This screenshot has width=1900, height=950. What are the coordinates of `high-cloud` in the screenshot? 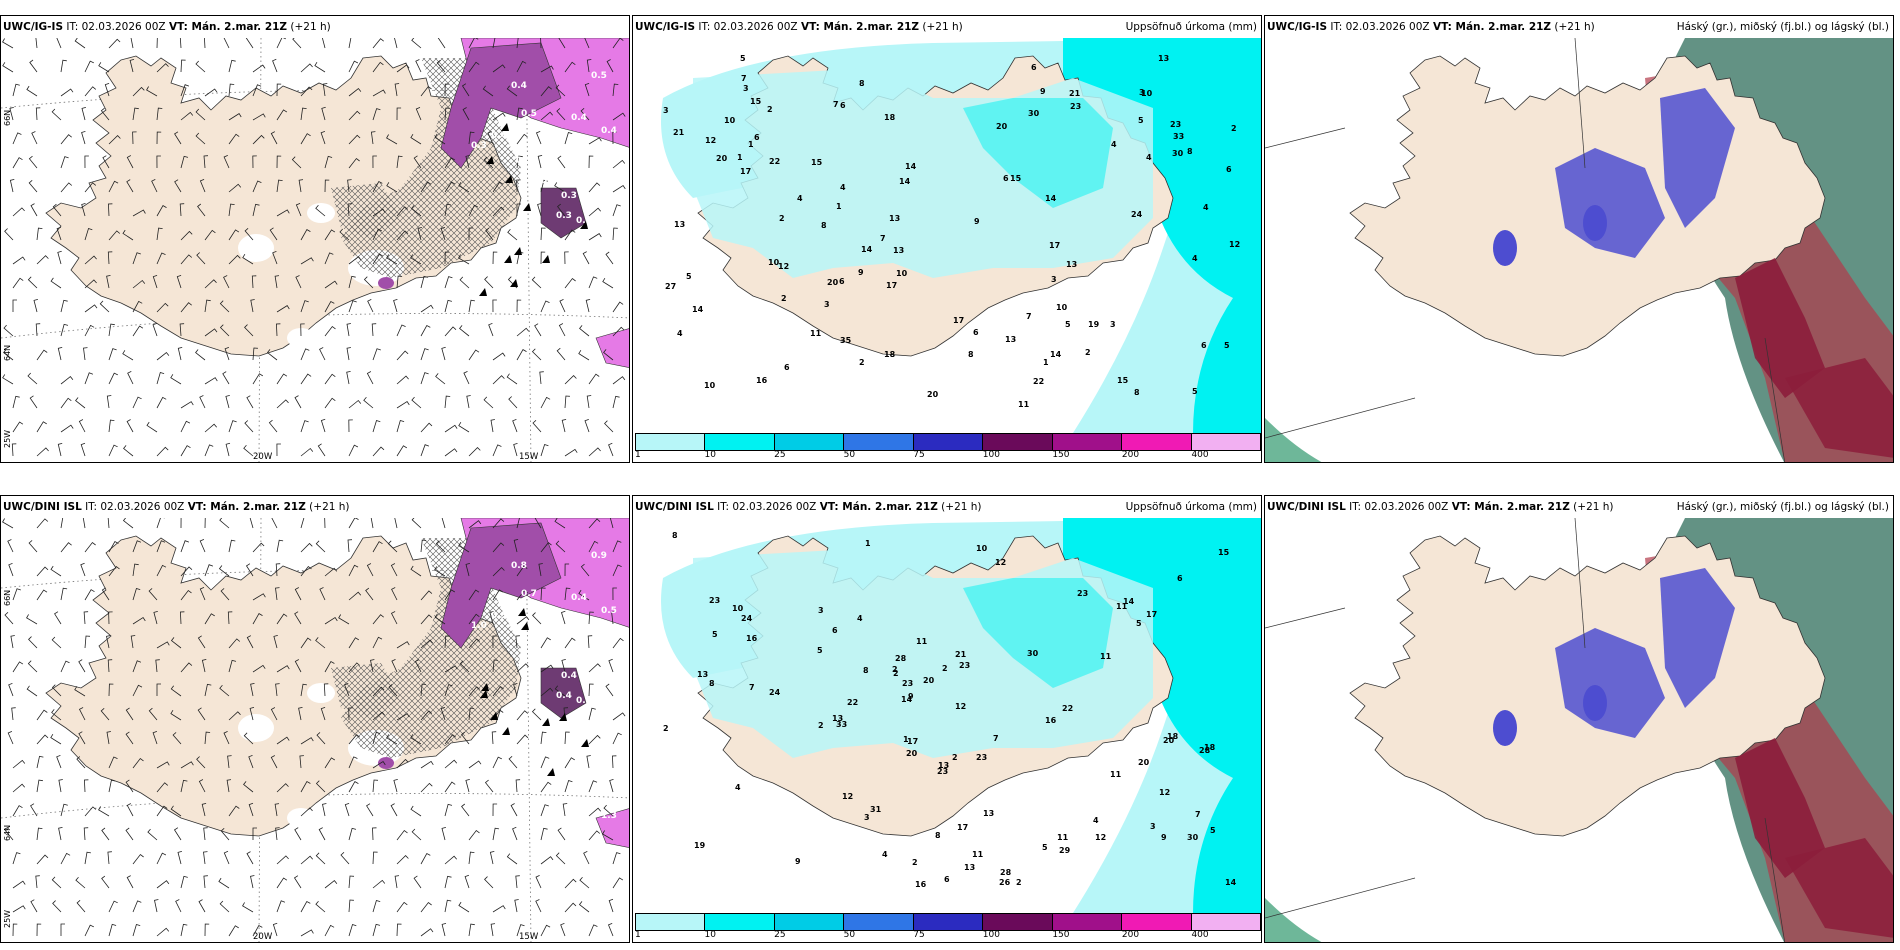 It's located at (1293, 920).